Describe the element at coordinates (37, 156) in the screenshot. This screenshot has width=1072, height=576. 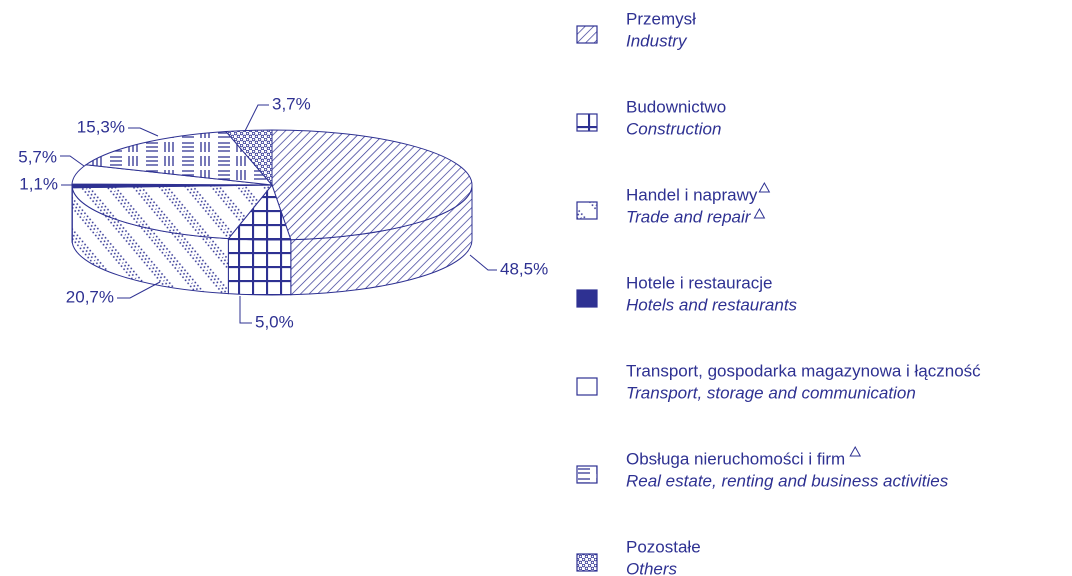
I see `data-label: 5,7%` at that location.